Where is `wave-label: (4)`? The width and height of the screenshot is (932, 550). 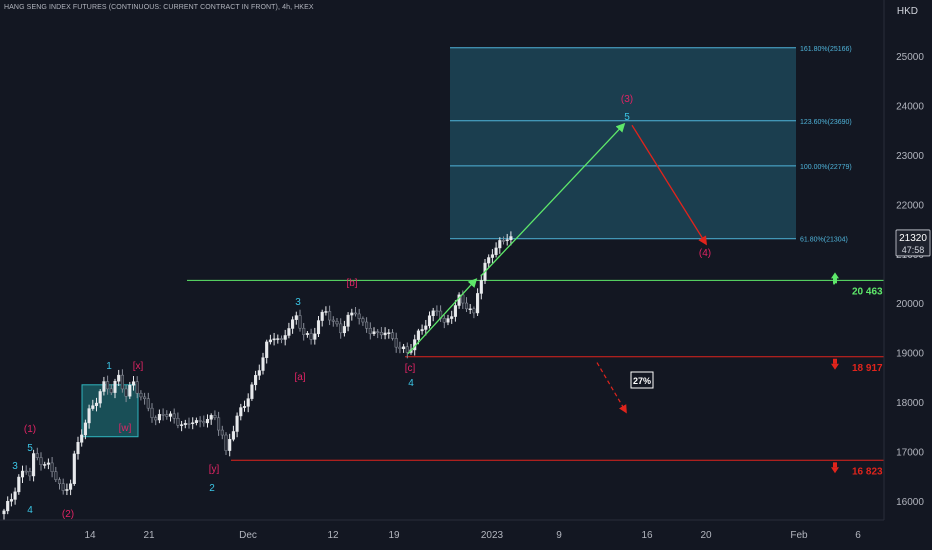
wave-label: (4) is located at coordinates (705, 253).